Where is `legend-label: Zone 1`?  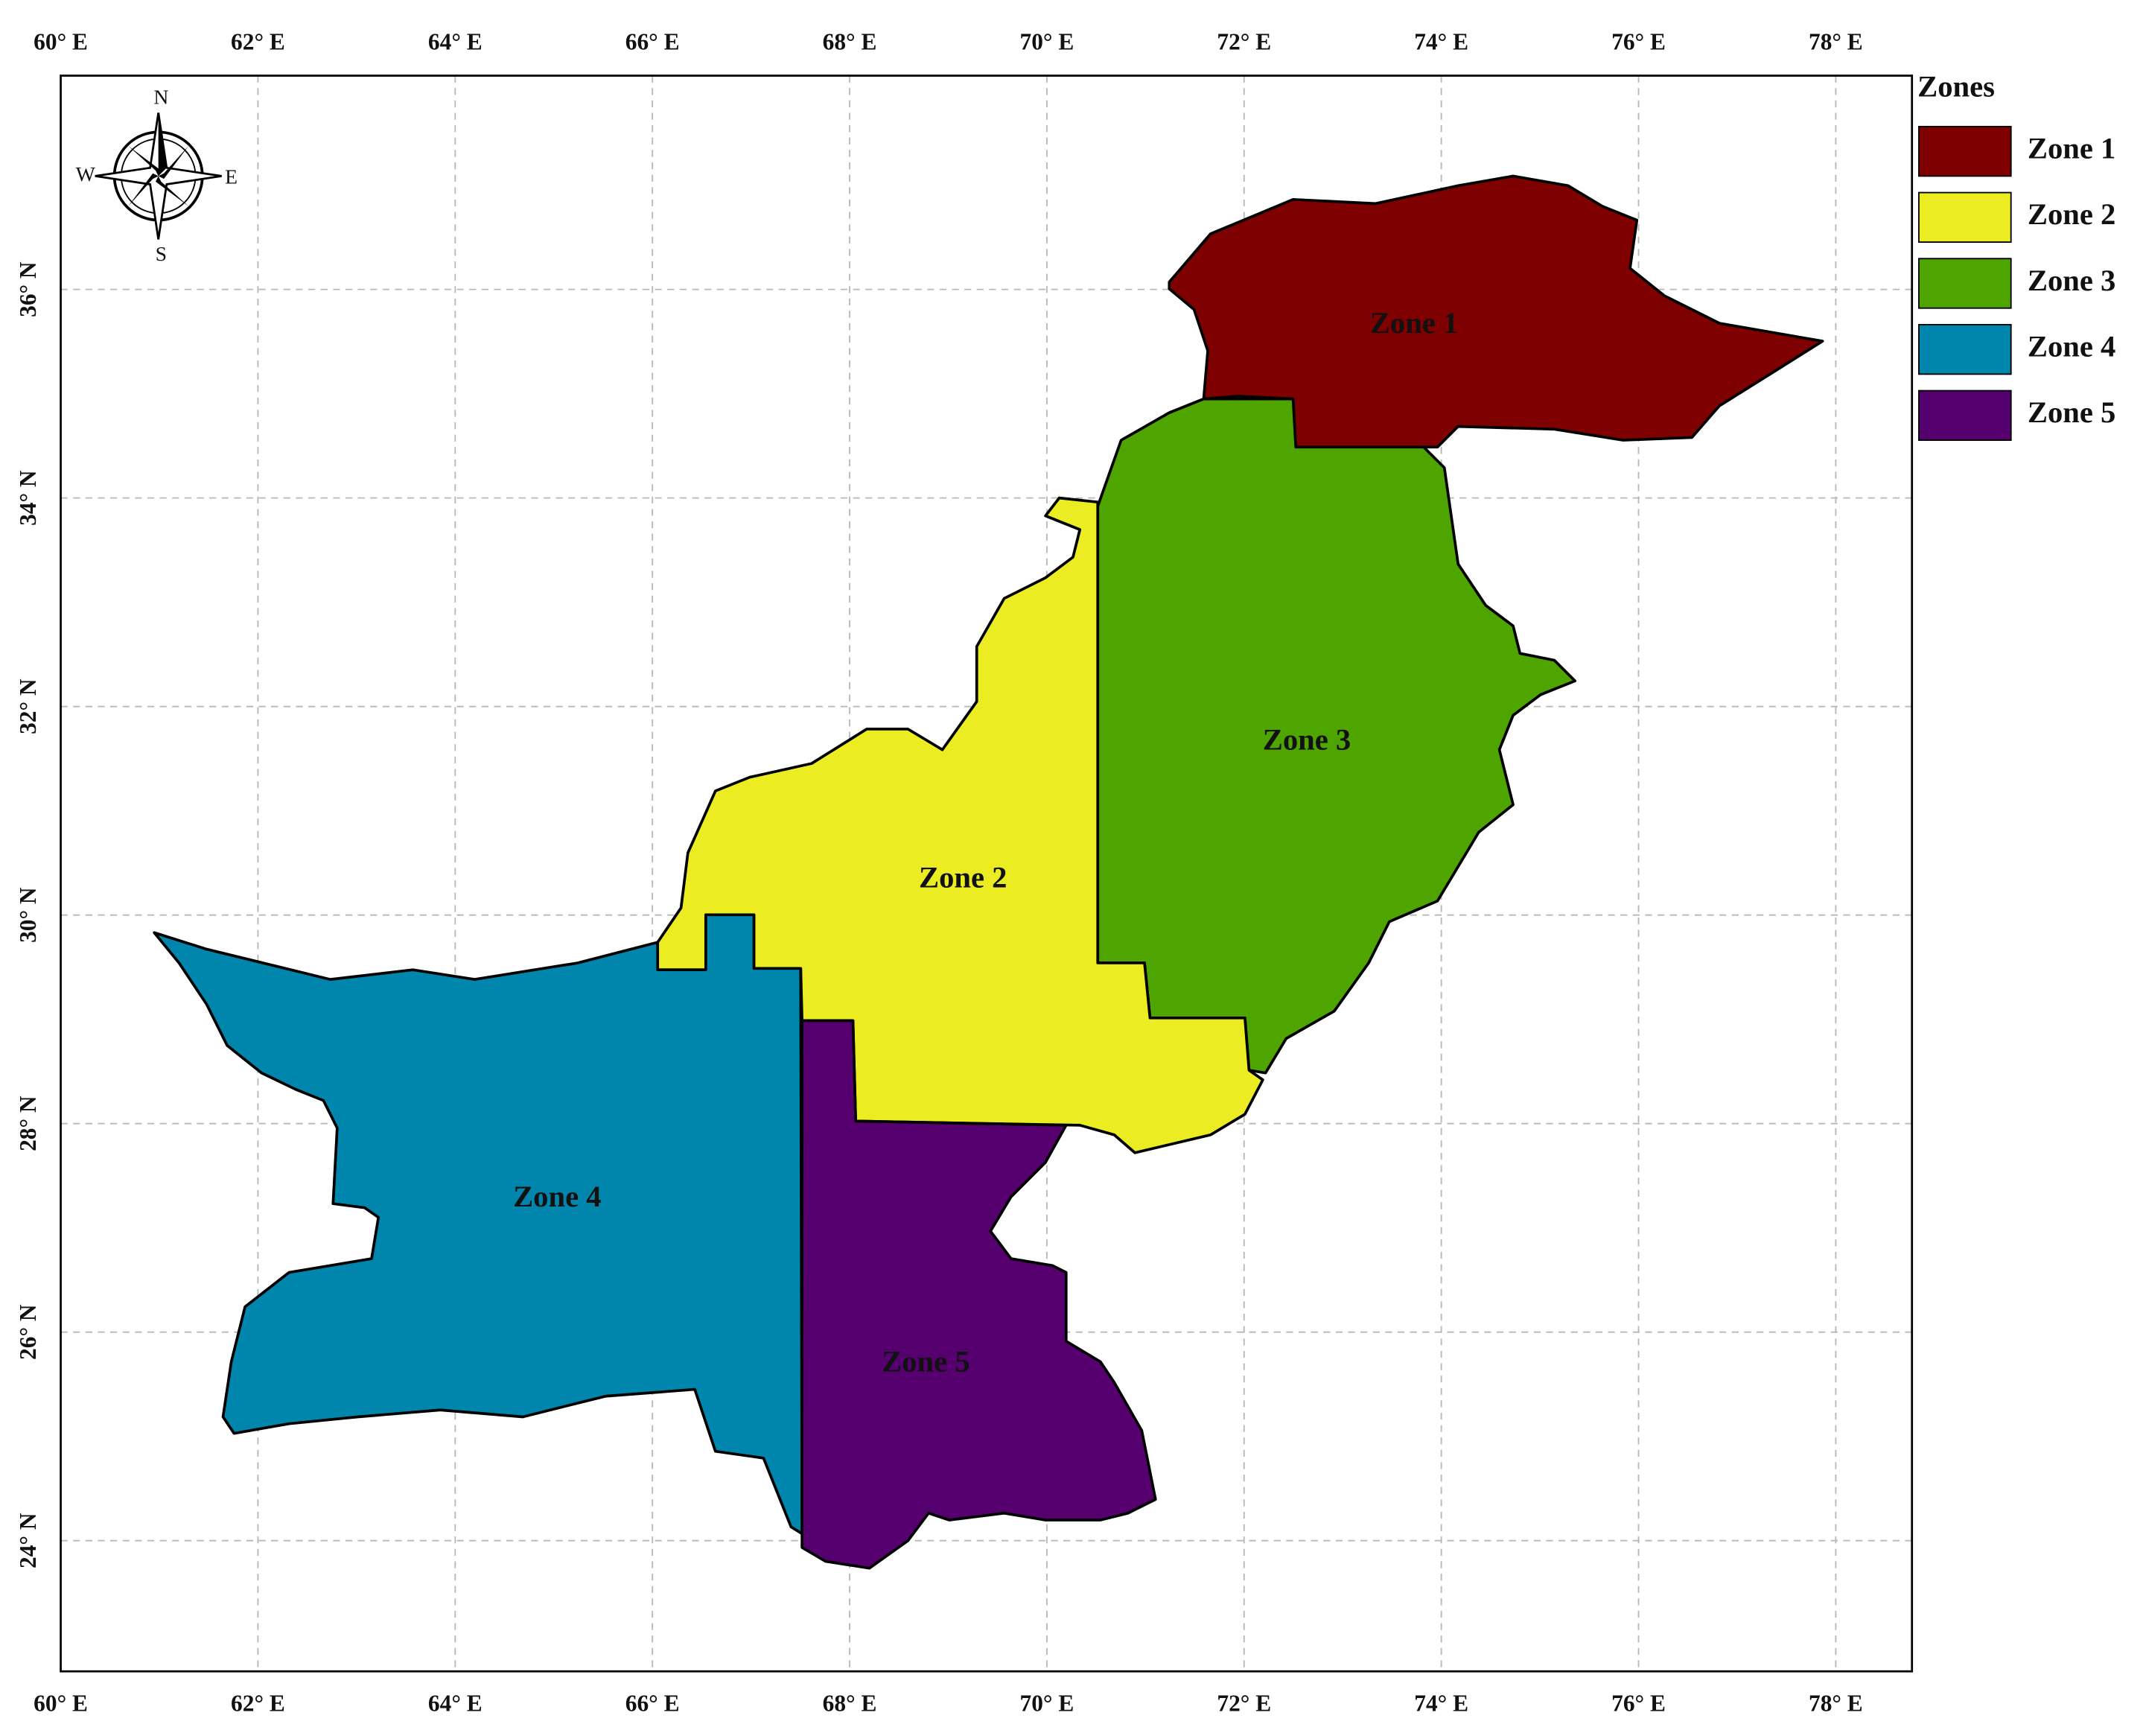
legend-label: Zone 1 is located at coordinates (2072, 148).